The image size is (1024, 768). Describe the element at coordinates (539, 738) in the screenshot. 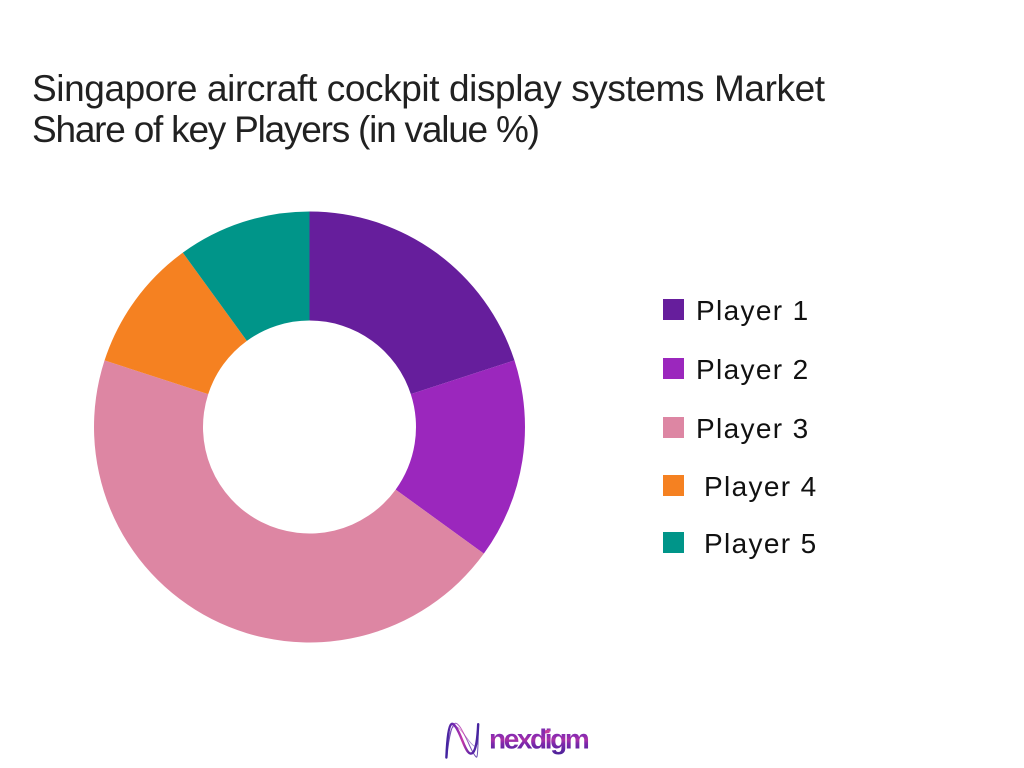

I see `svg-text: nexdigm` at that location.